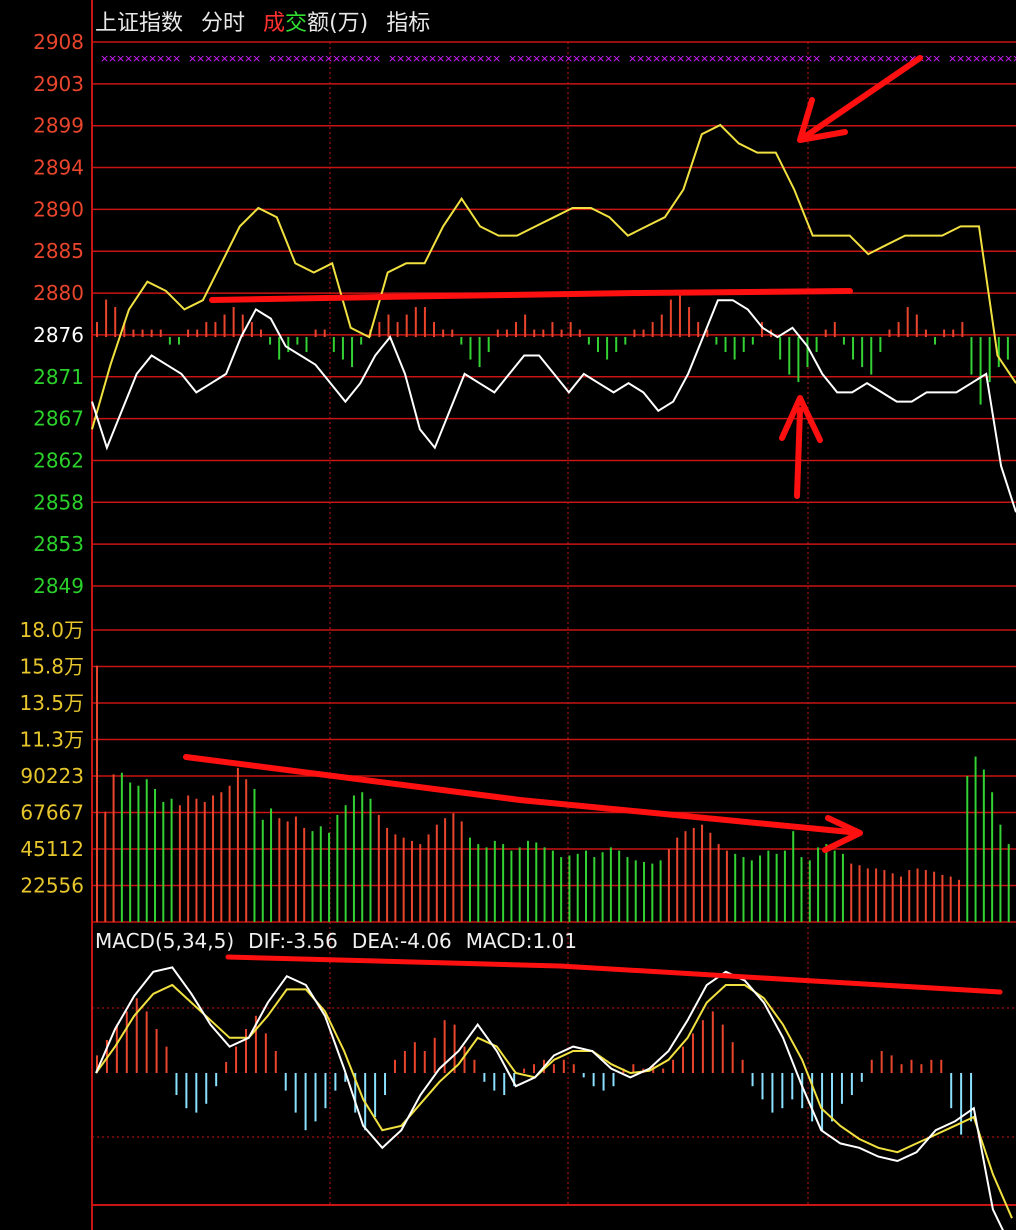  Describe the element at coordinates (51, 630) in the screenshot. I see `volume-tick-label: 18.0万` at that location.